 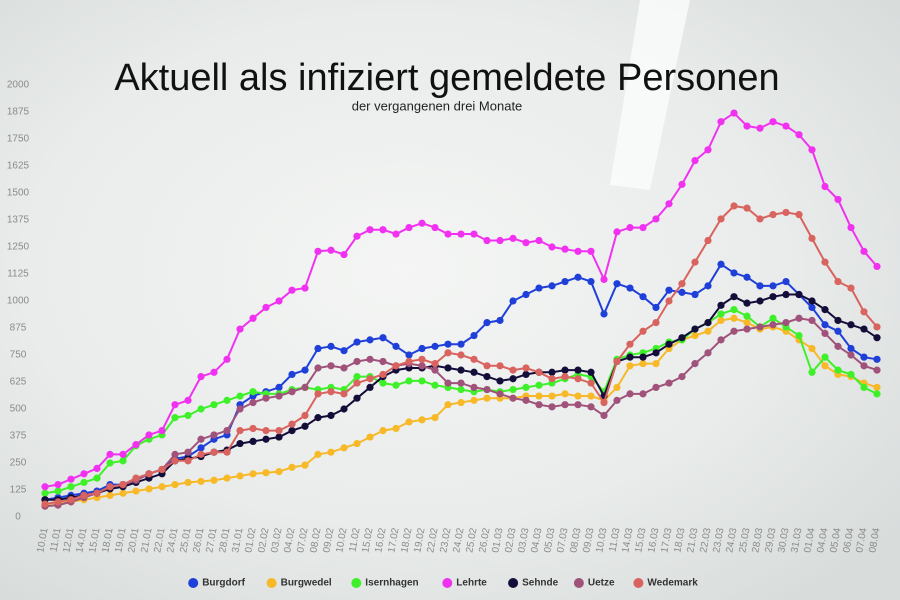 I want to click on x-tick-label: 04.04, so click(x=822, y=540).